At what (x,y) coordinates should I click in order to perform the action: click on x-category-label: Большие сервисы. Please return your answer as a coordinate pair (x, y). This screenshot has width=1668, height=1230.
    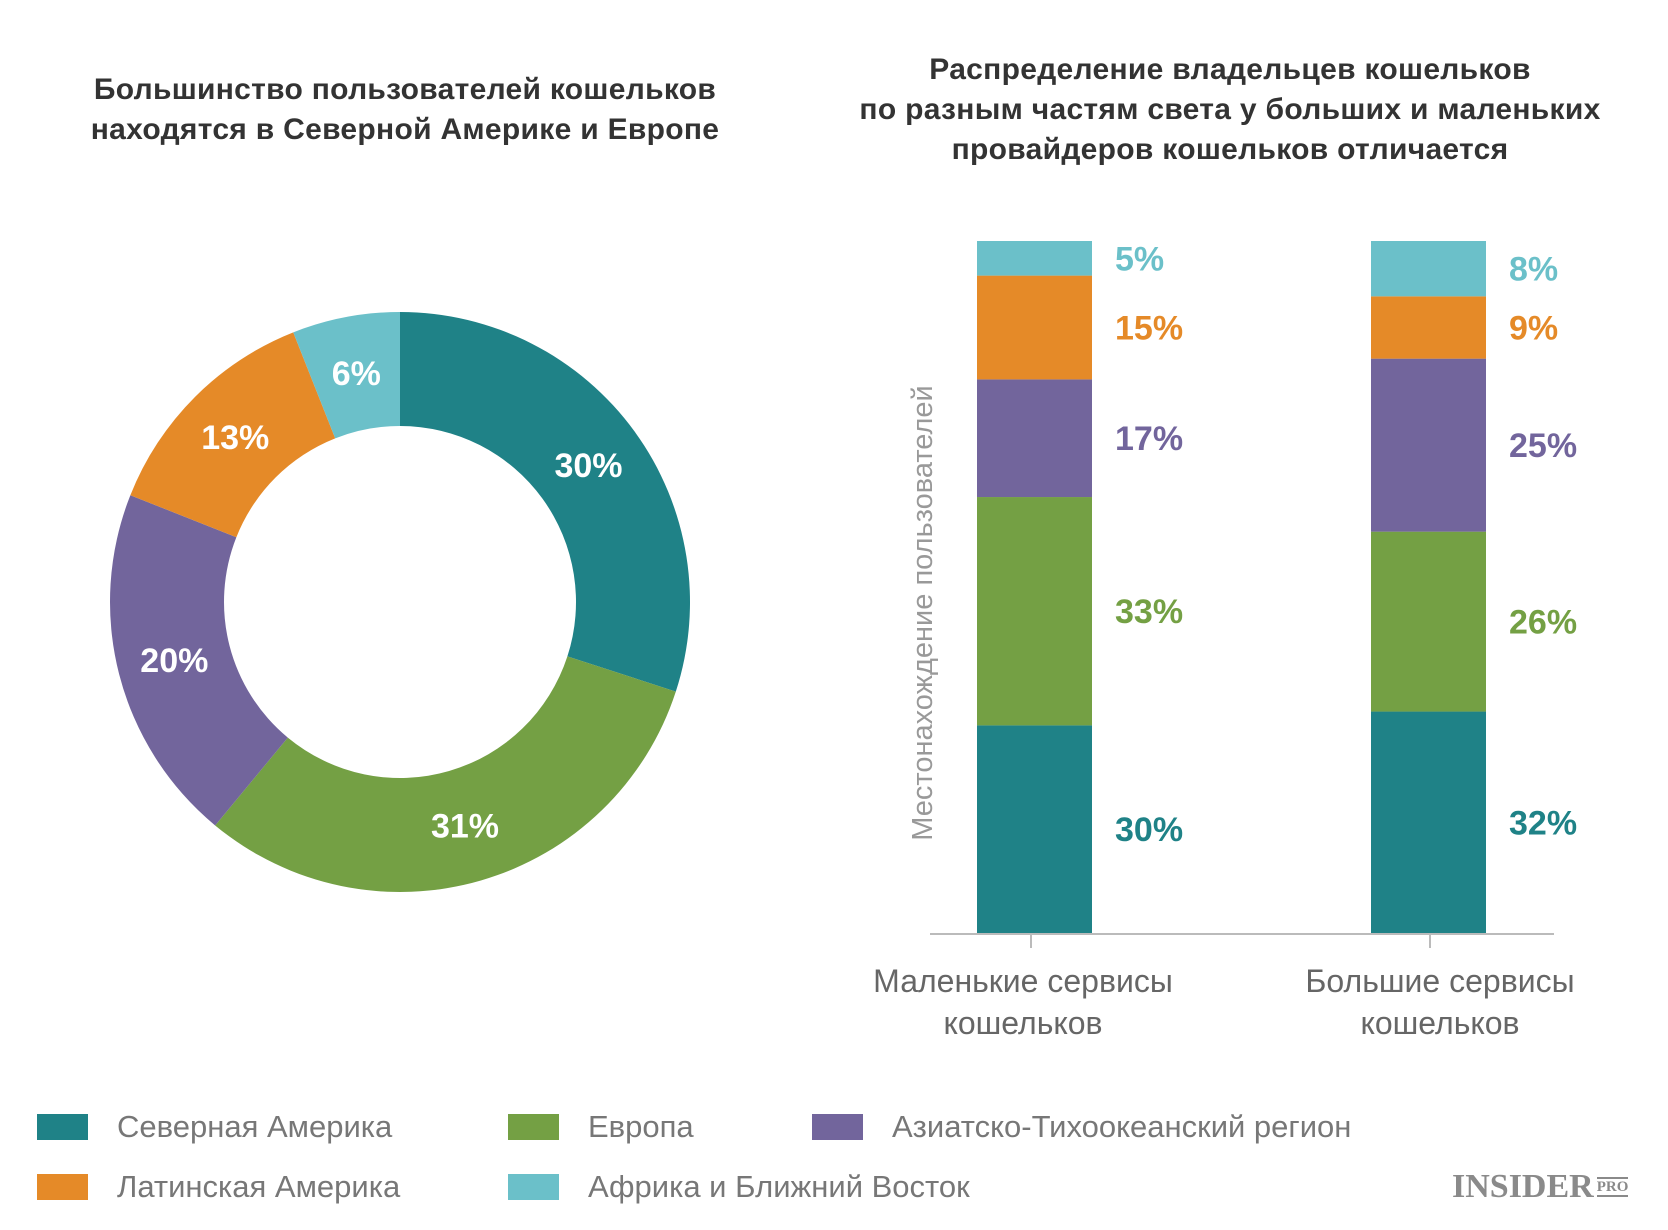
    Looking at the image, I should click on (1439, 981).